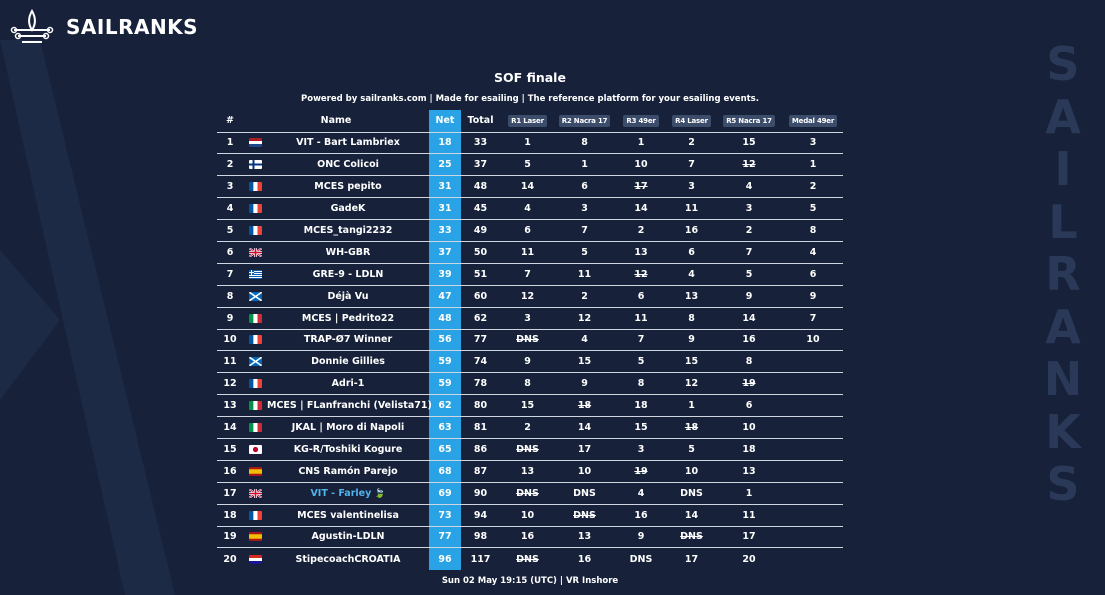 The image size is (1105, 595). I want to click on table-row: 4 GadeK 31 45 4 3 14 11 3 5, so click(530, 208).